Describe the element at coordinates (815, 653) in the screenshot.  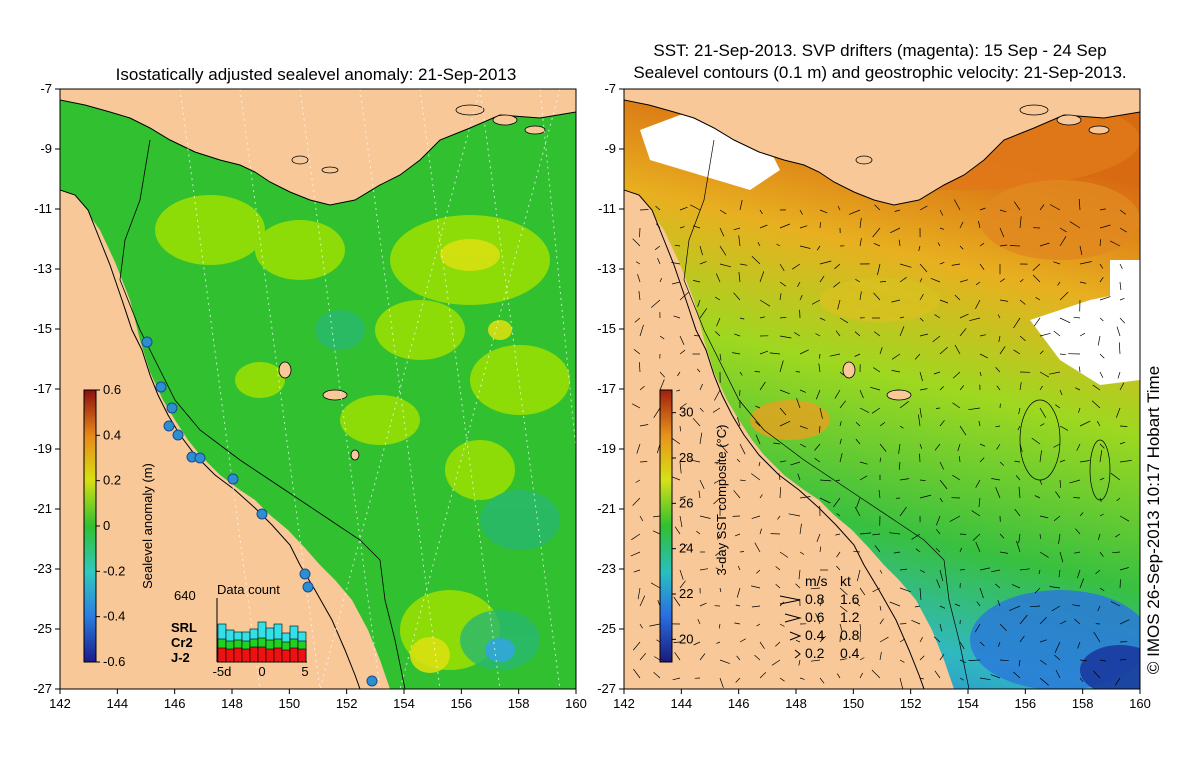
I see `velocity-legend-ms: 0.2` at that location.